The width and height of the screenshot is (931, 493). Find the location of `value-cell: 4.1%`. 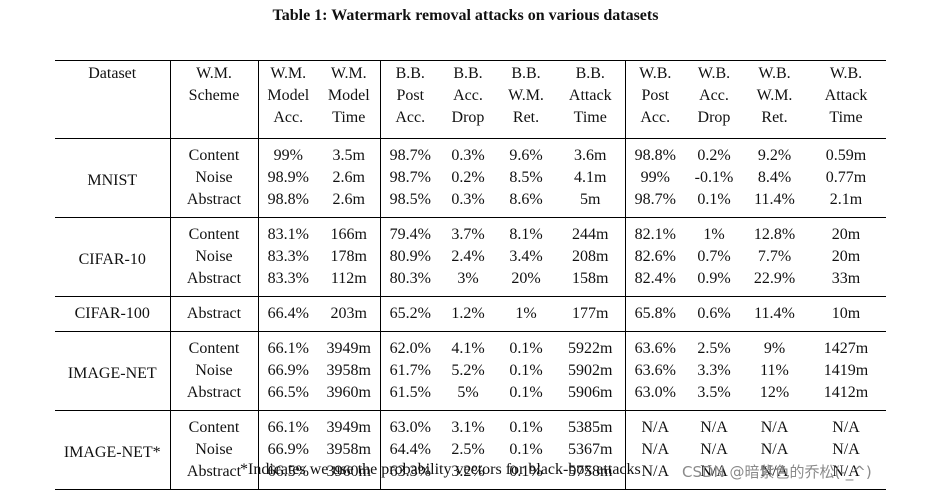

value-cell: 4.1% is located at coordinates (468, 348).